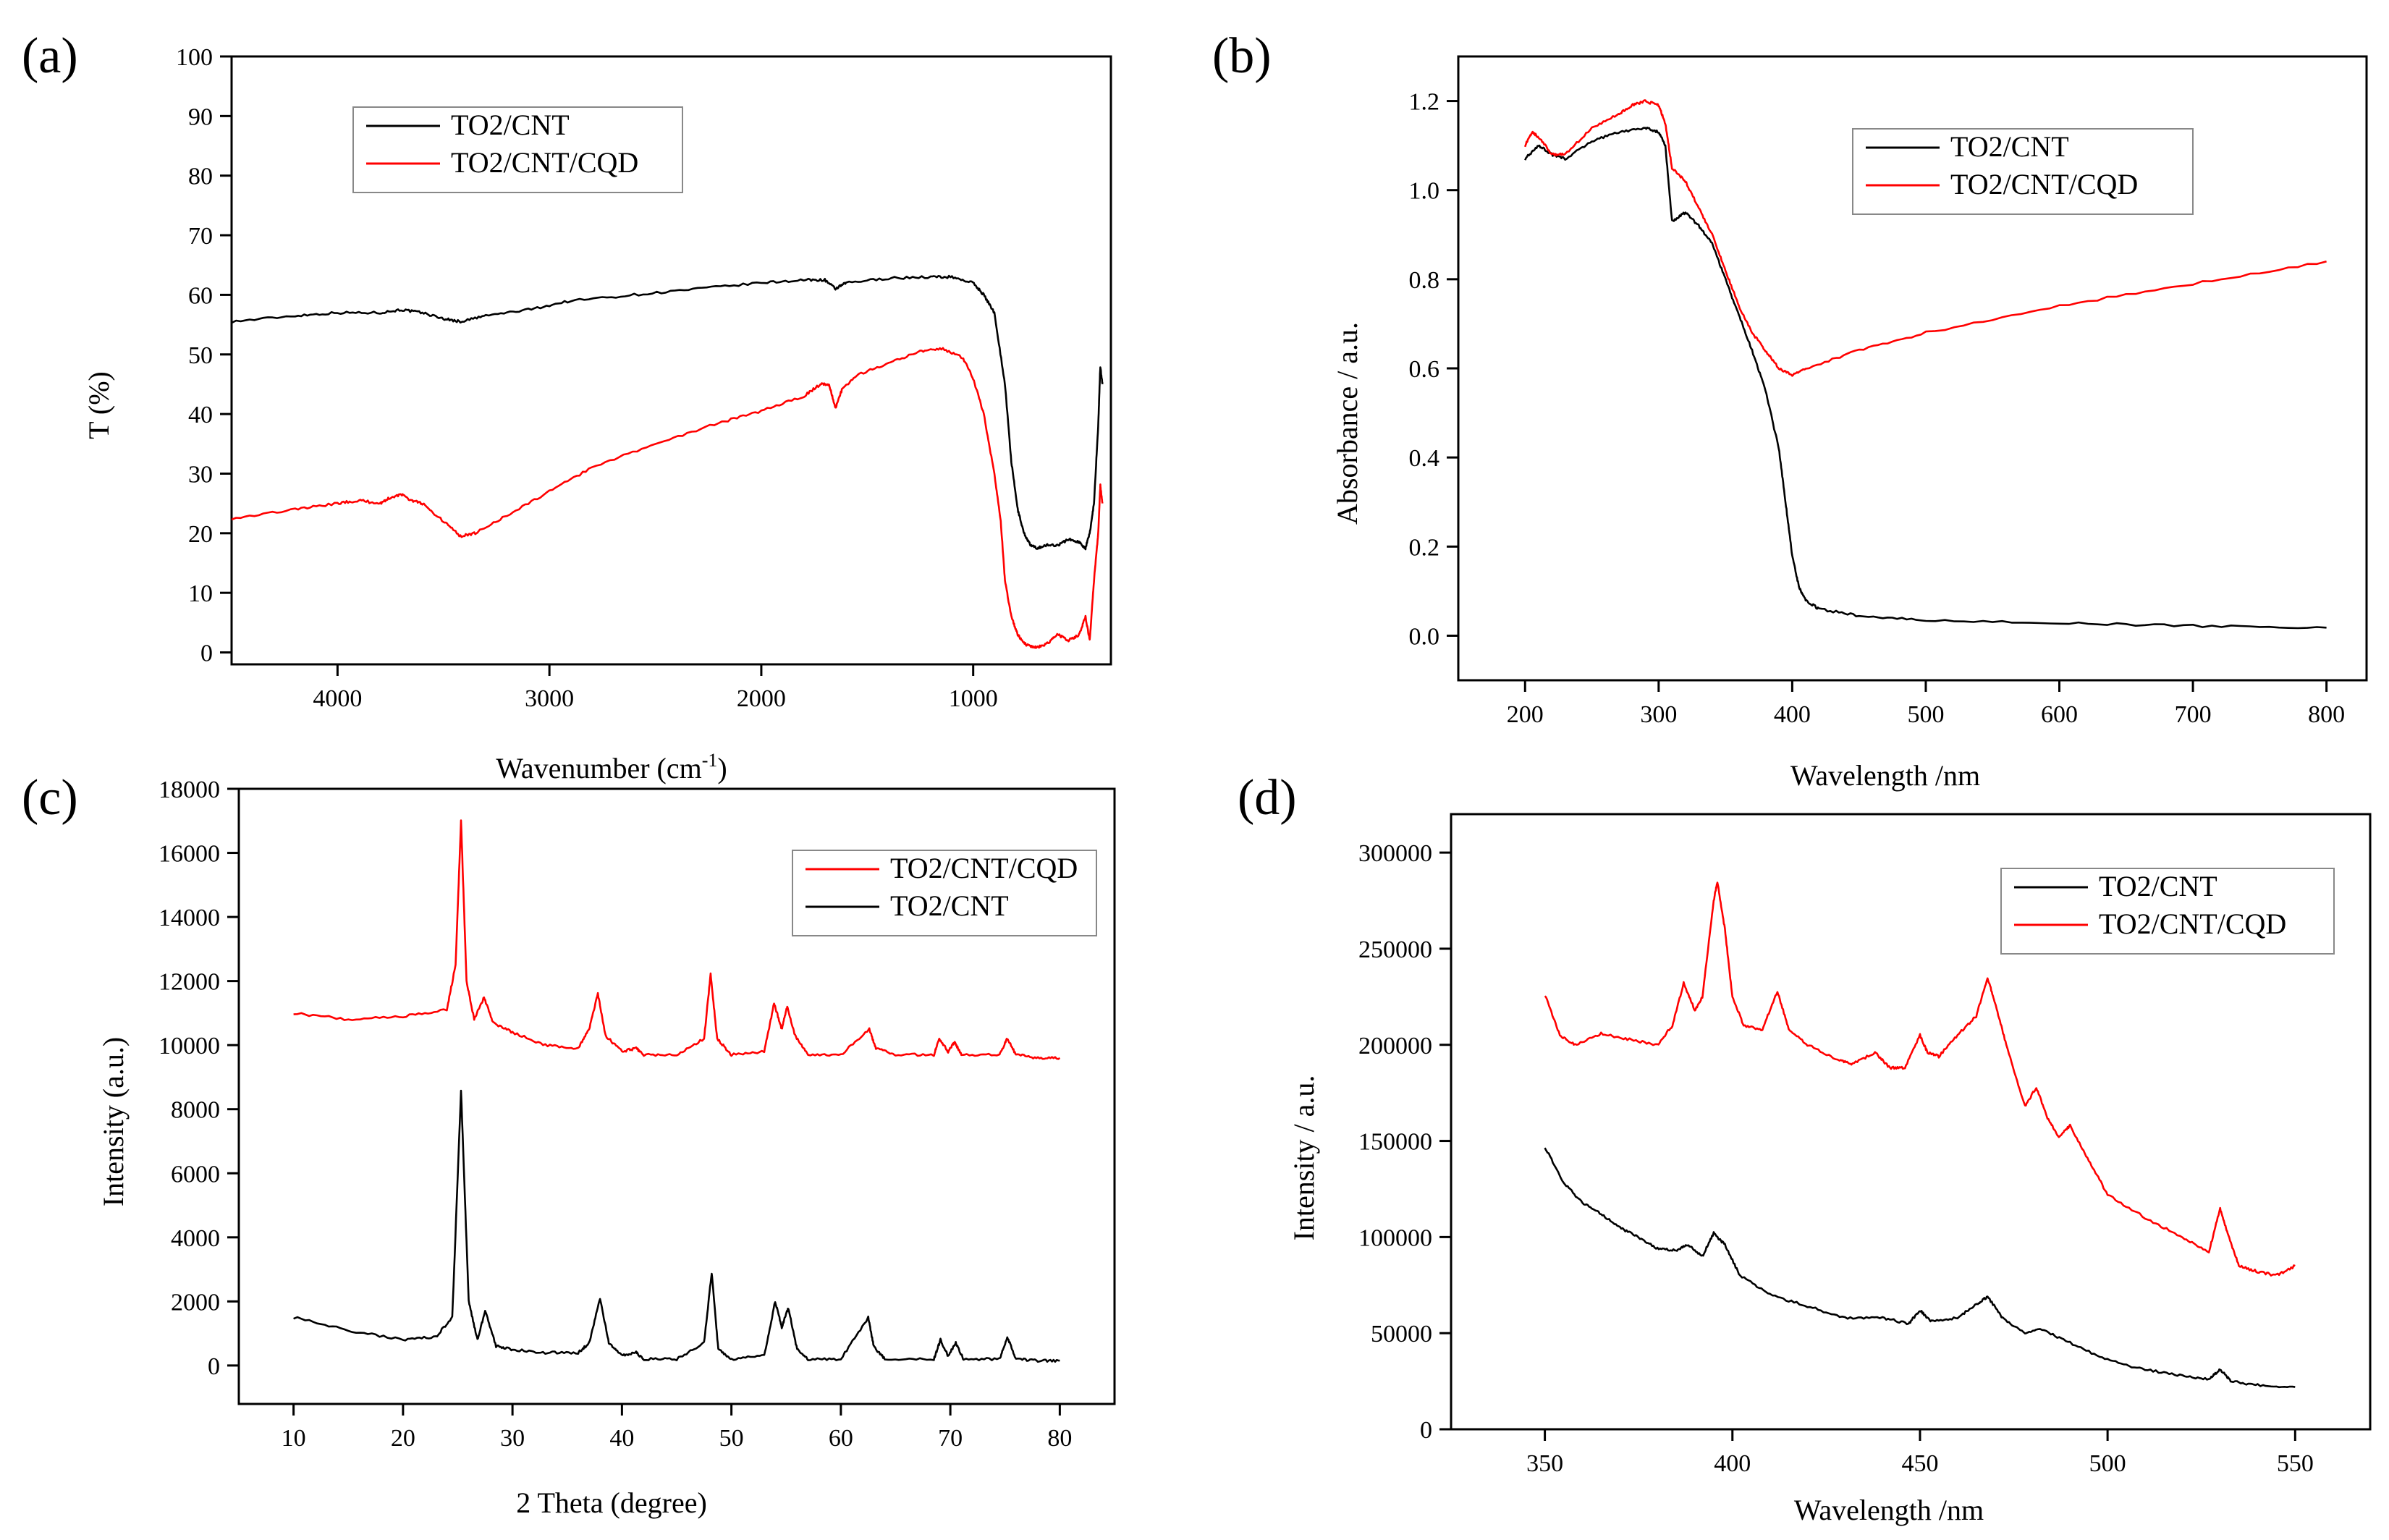  What do you see at coordinates (1885, 775) in the screenshot?
I see `panel-b-xlabel: Wavelength /nm` at bounding box center [1885, 775].